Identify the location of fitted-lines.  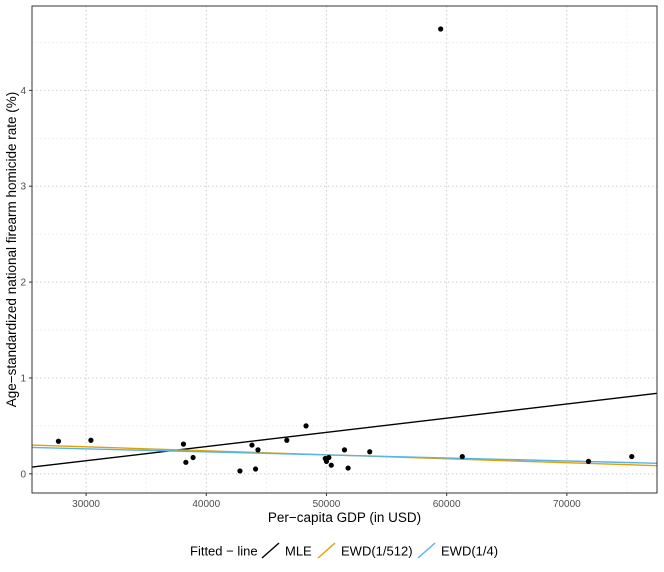
(344, 430).